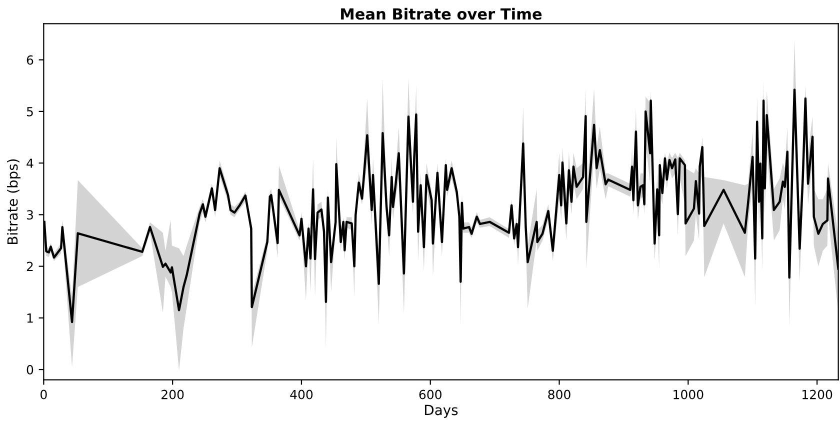 This screenshot has height=423, width=840. I want to click on x-axis-title: Days, so click(441, 411).